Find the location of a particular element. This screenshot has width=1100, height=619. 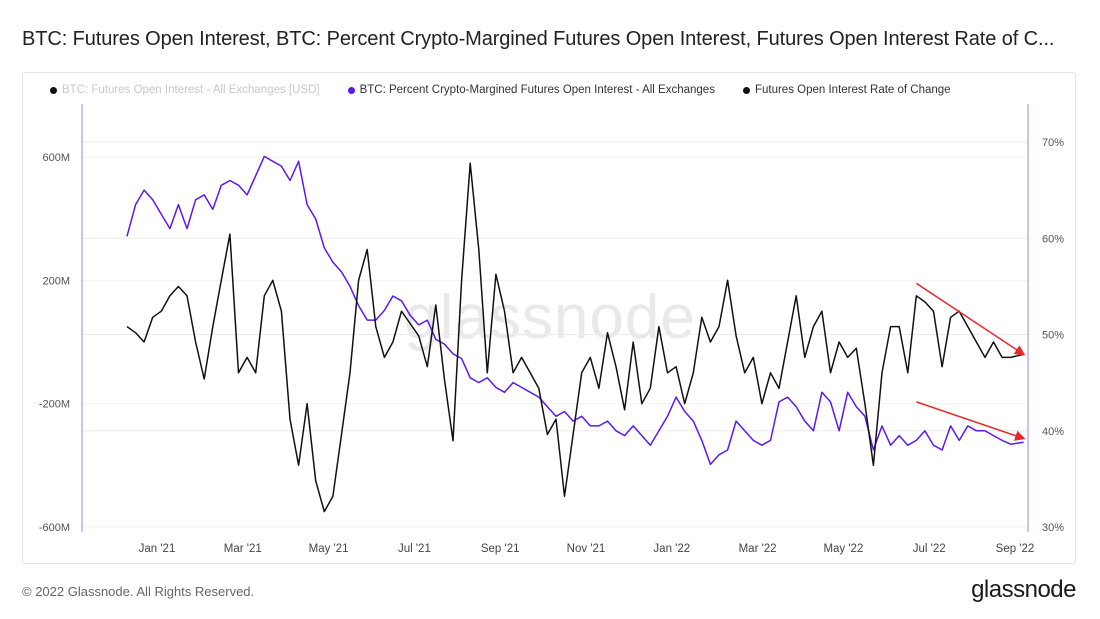

x-tick-label: Jul '22 is located at coordinates (929, 549).